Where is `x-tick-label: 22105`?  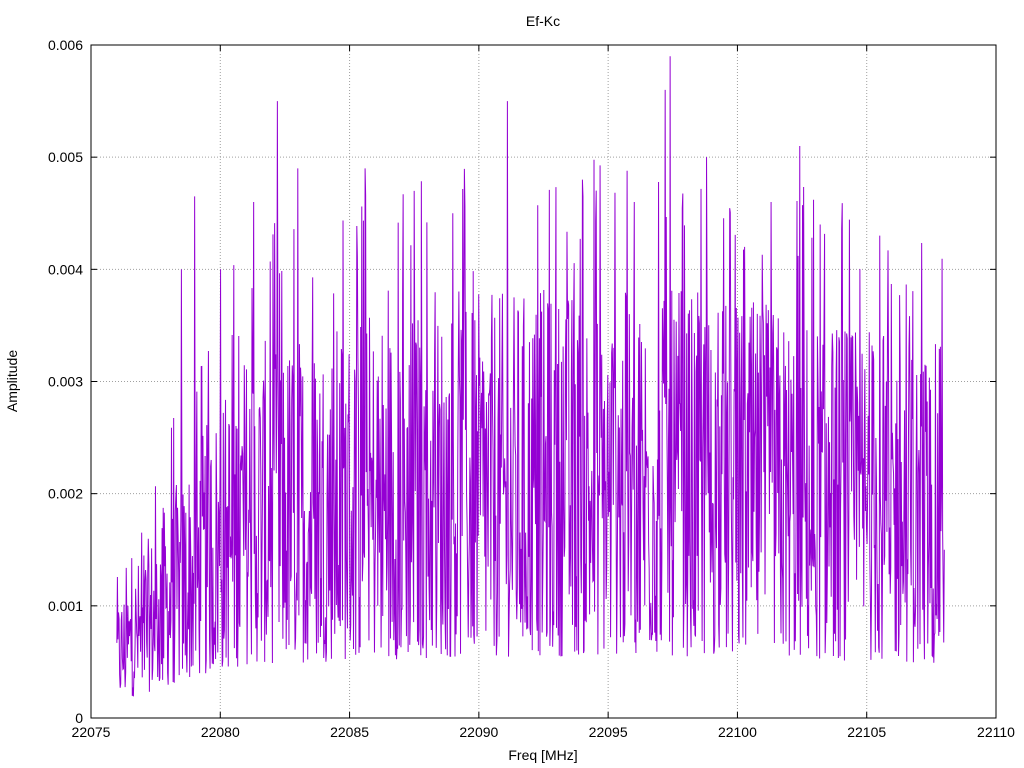
x-tick-label: 22105 is located at coordinates (866, 732).